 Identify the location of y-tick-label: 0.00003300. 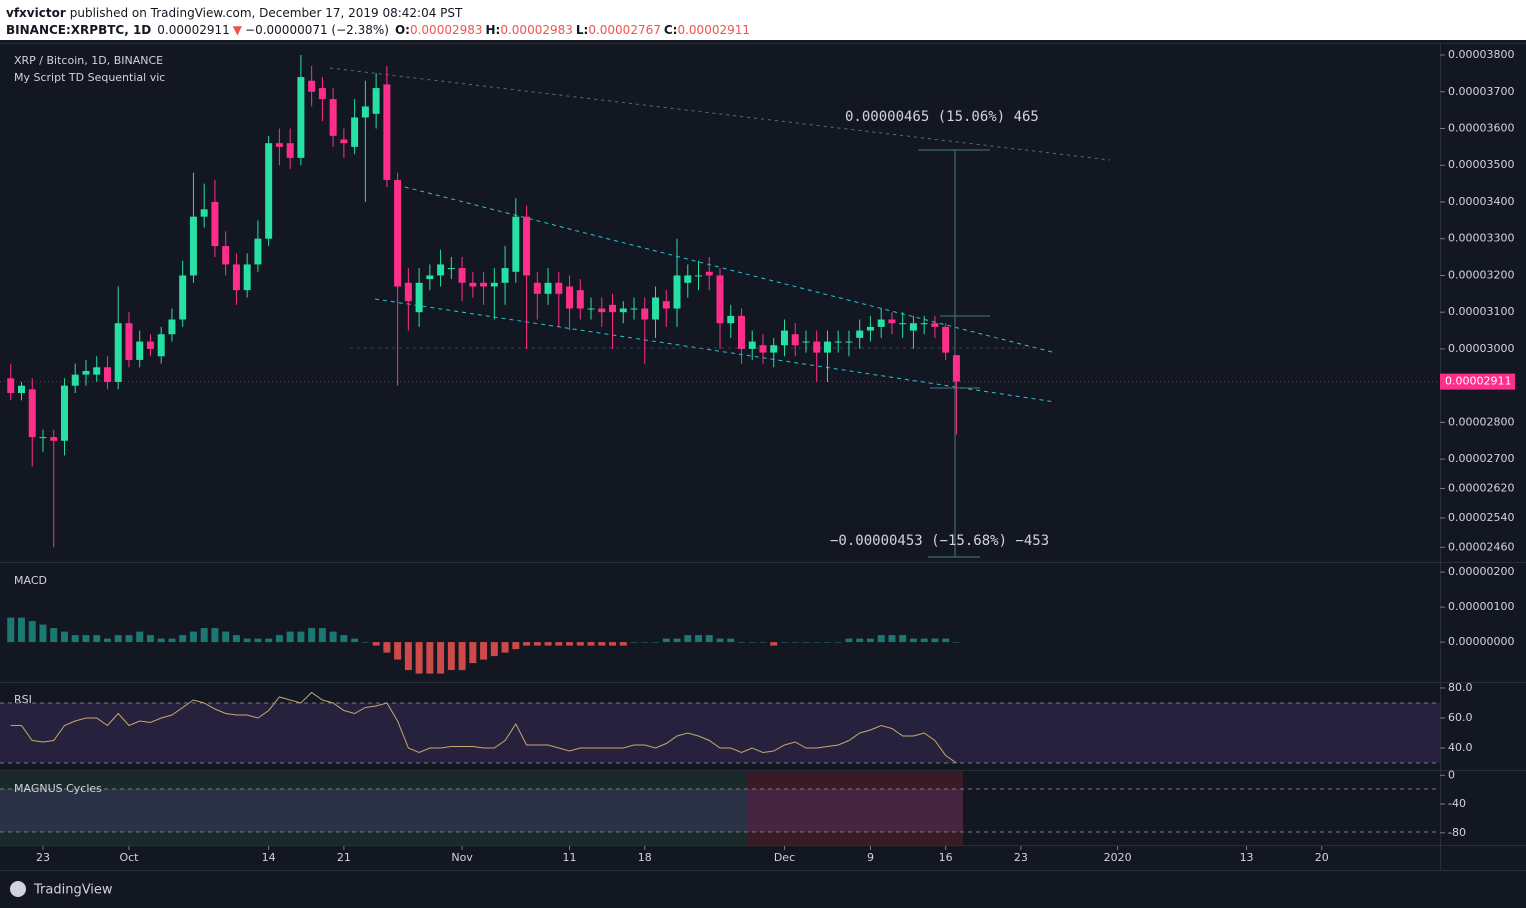
(1481, 238).